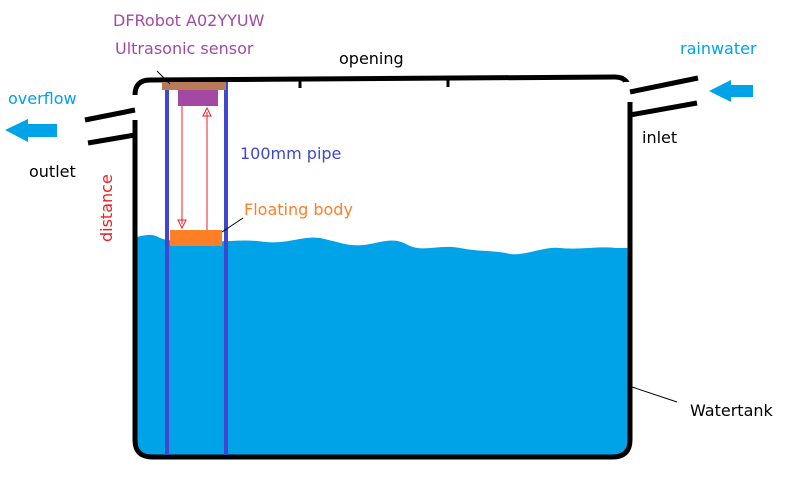 This screenshot has height=492, width=790. What do you see at coordinates (732, 410) in the screenshot?
I see `watertank-label: Watertank` at bounding box center [732, 410].